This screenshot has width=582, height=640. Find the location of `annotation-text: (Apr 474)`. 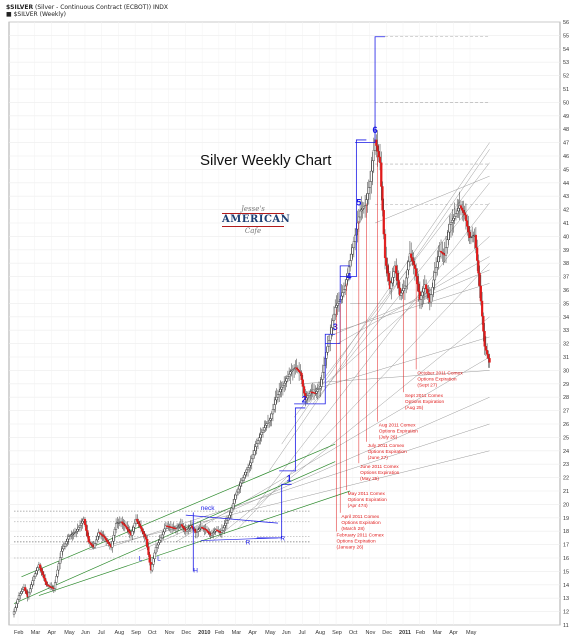

annotation-text: (Apr 474) is located at coordinates (358, 506).